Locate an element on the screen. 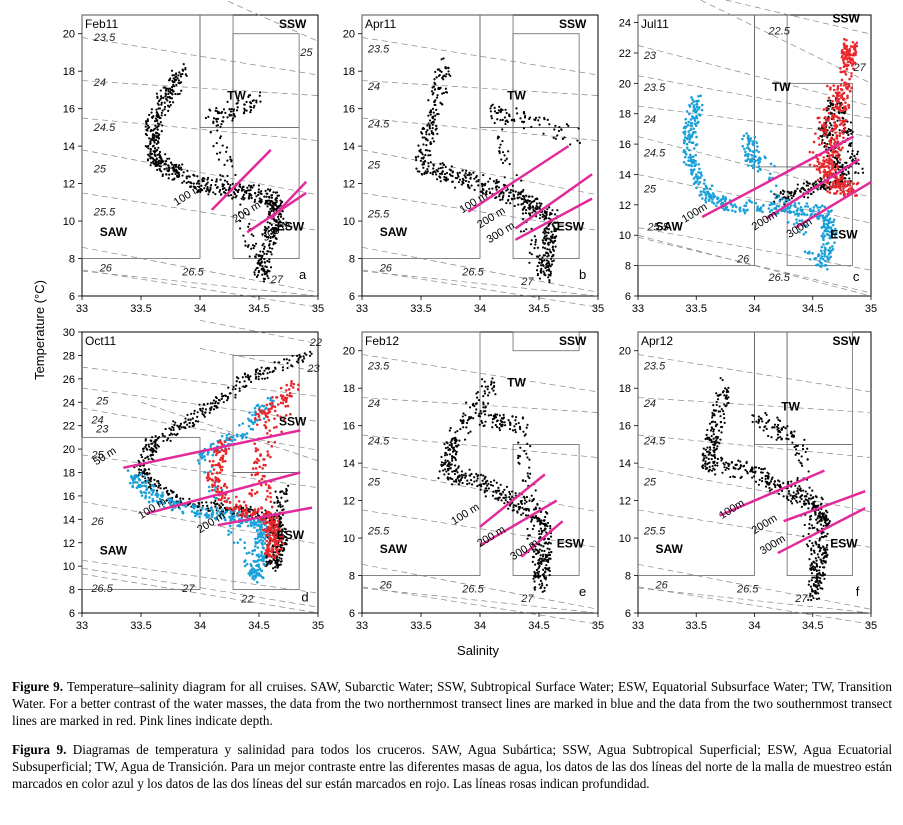 The height and width of the screenshot is (825, 903). x-tick-label: 35 is located at coordinates (318, 626).